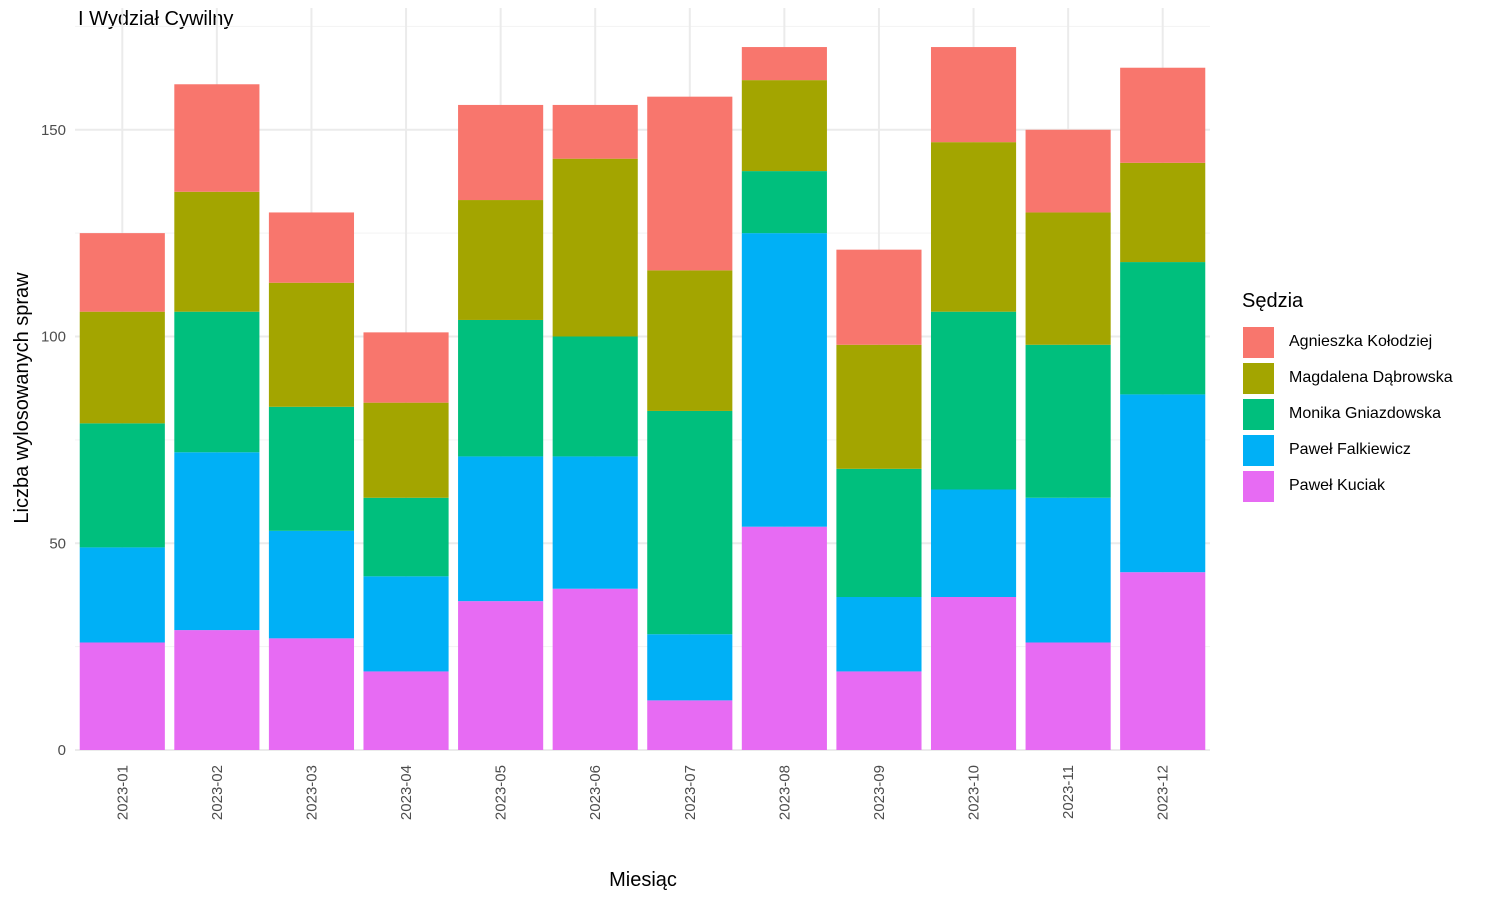 This screenshot has height=900, width=1500. What do you see at coordinates (974, 792) in the screenshot?
I see `x-tick-label: 2023-10` at bounding box center [974, 792].